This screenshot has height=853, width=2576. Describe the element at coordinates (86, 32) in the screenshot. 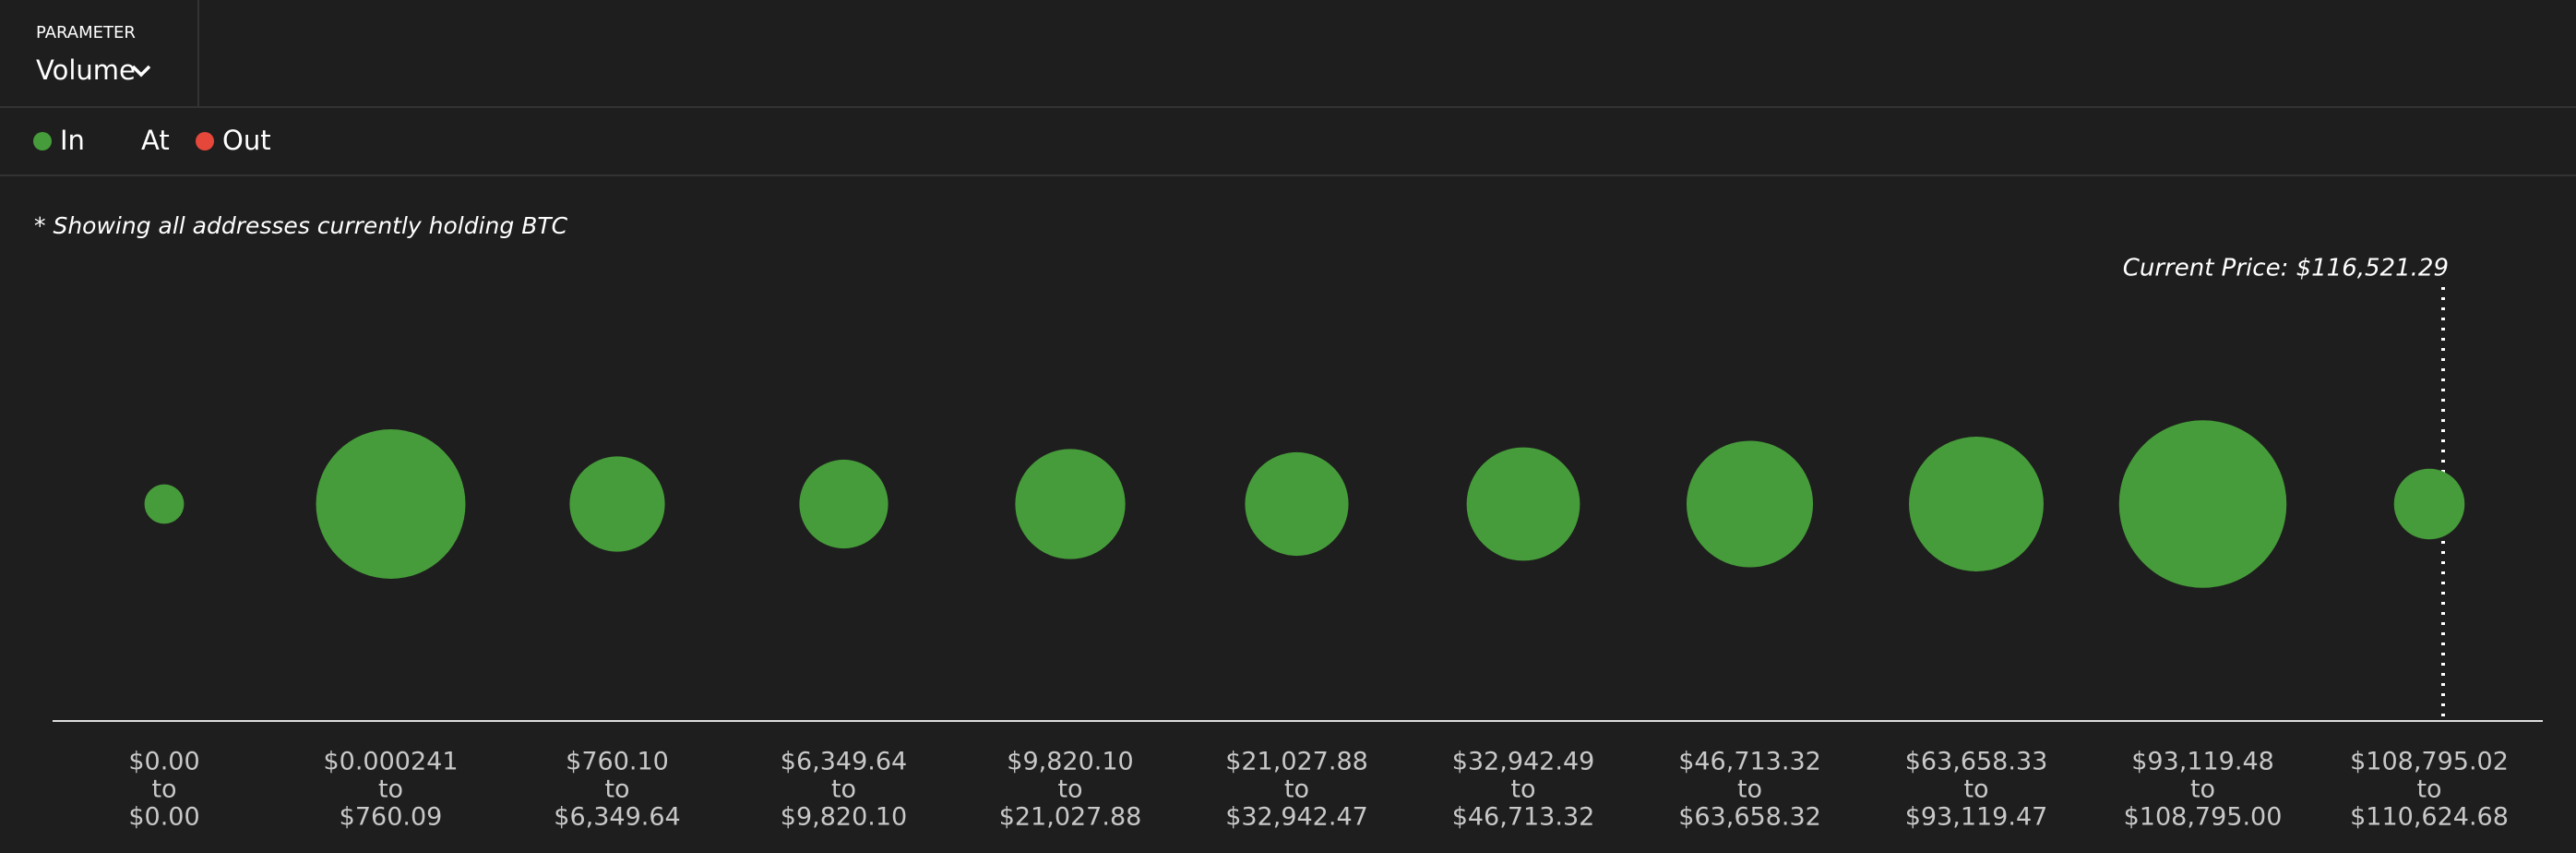

I see `parameter-label: PARAMETER` at that location.